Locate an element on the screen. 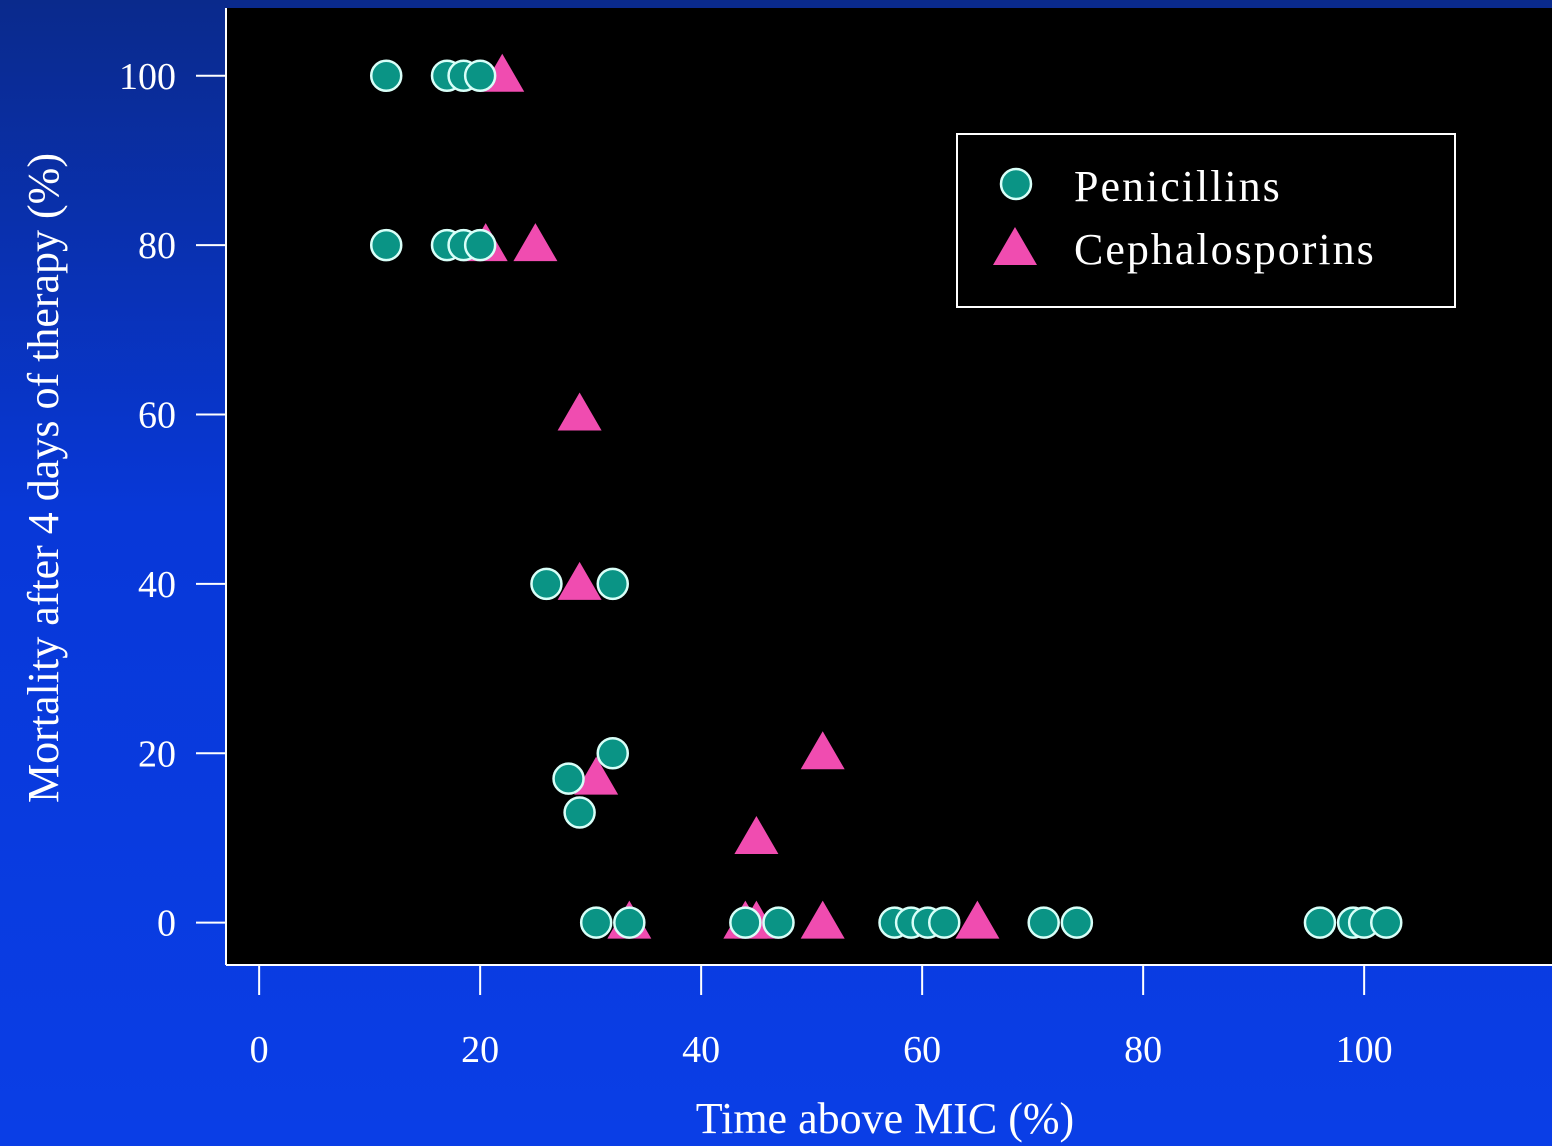 The height and width of the screenshot is (1146, 1552). y-tick-label: 100 is located at coordinates (147, 77).